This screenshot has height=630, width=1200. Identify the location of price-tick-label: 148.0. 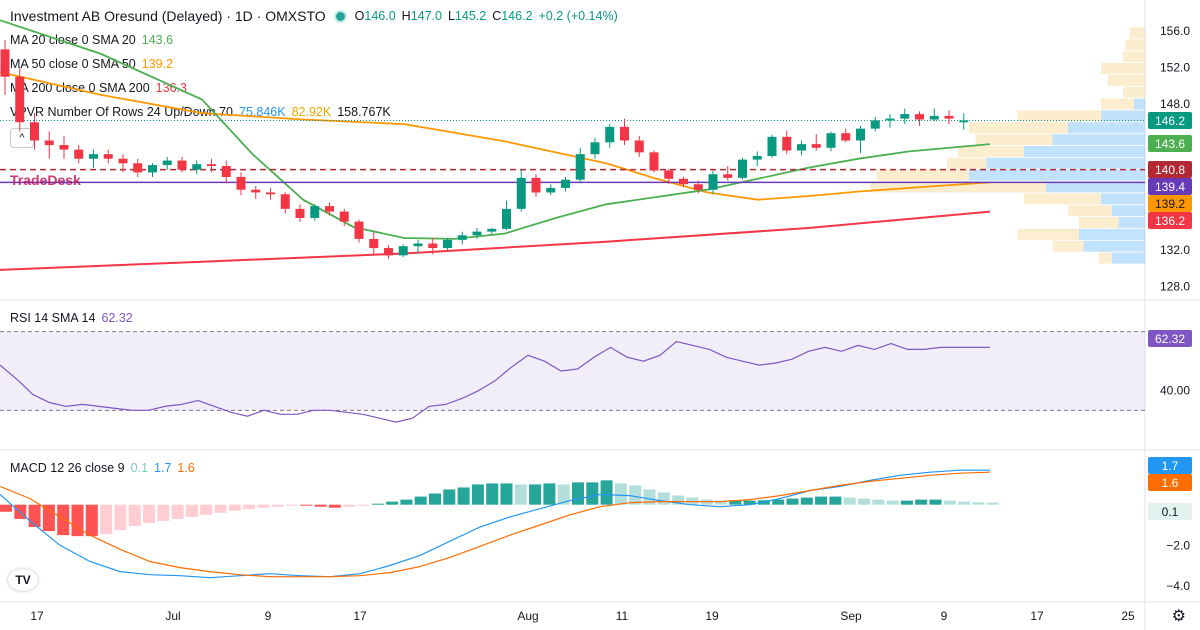
(1175, 104).